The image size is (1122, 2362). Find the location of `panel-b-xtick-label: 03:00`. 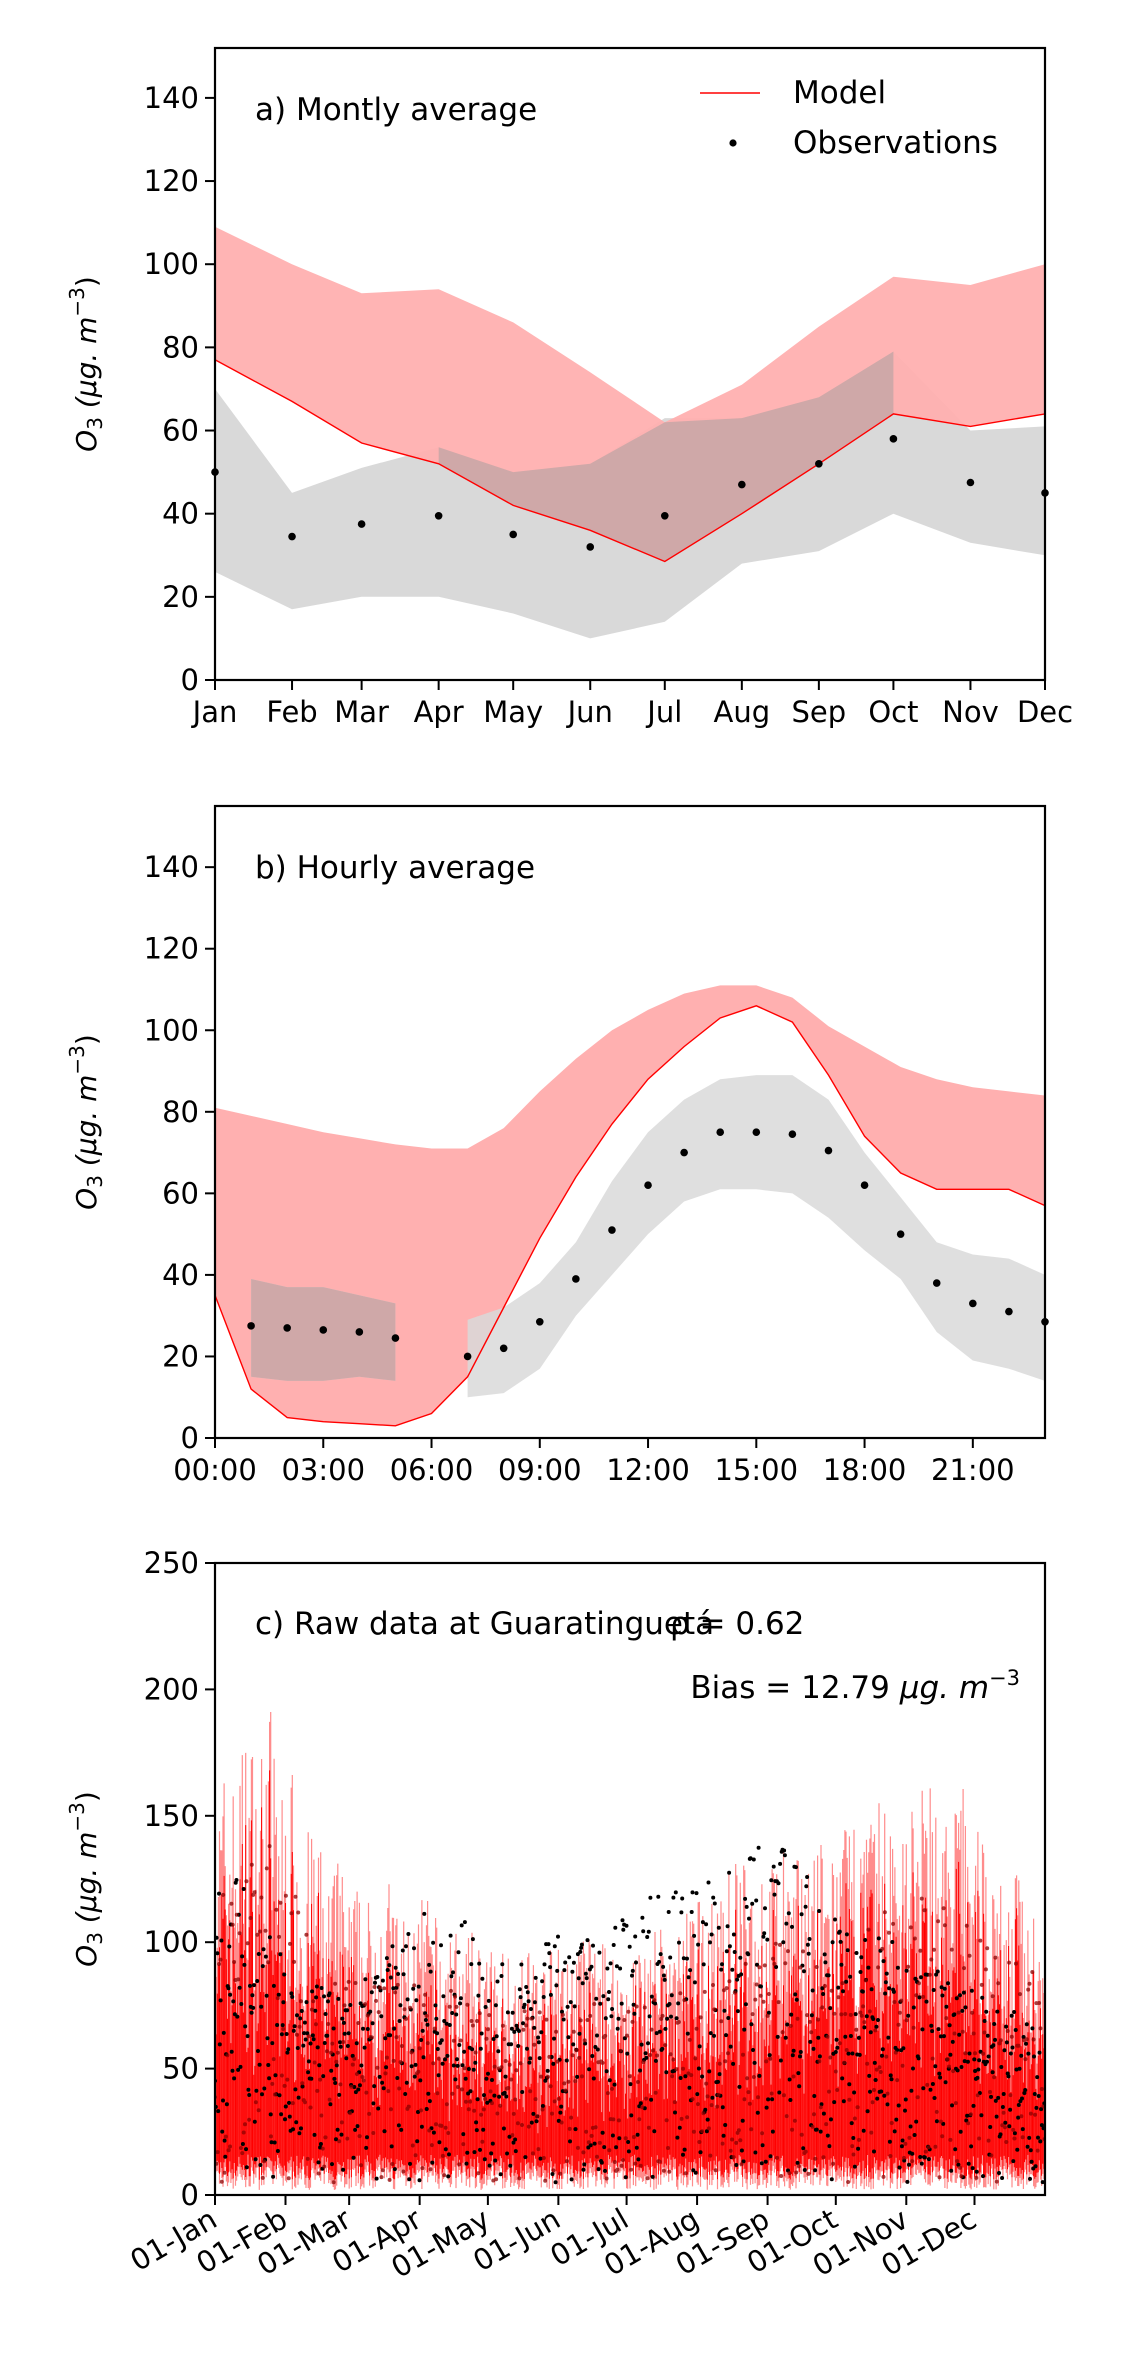

panel-b-xtick-label: 03:00 is located at coordinates (323, 1470).